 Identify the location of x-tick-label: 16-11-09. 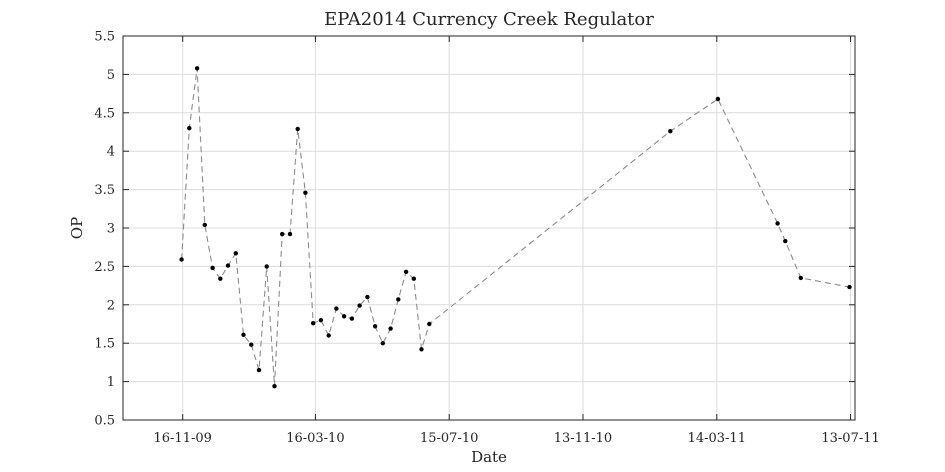
(182, 438).